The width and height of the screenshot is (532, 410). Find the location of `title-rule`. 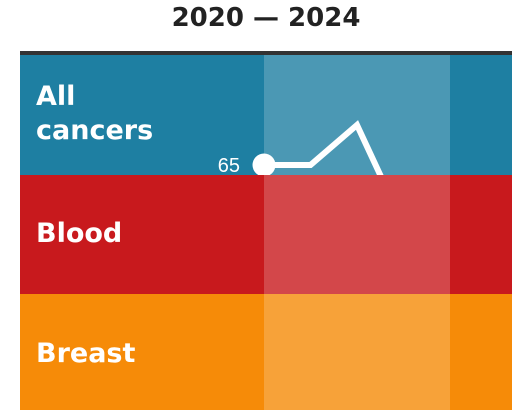

title-rule is located at coordinates (266, 53).